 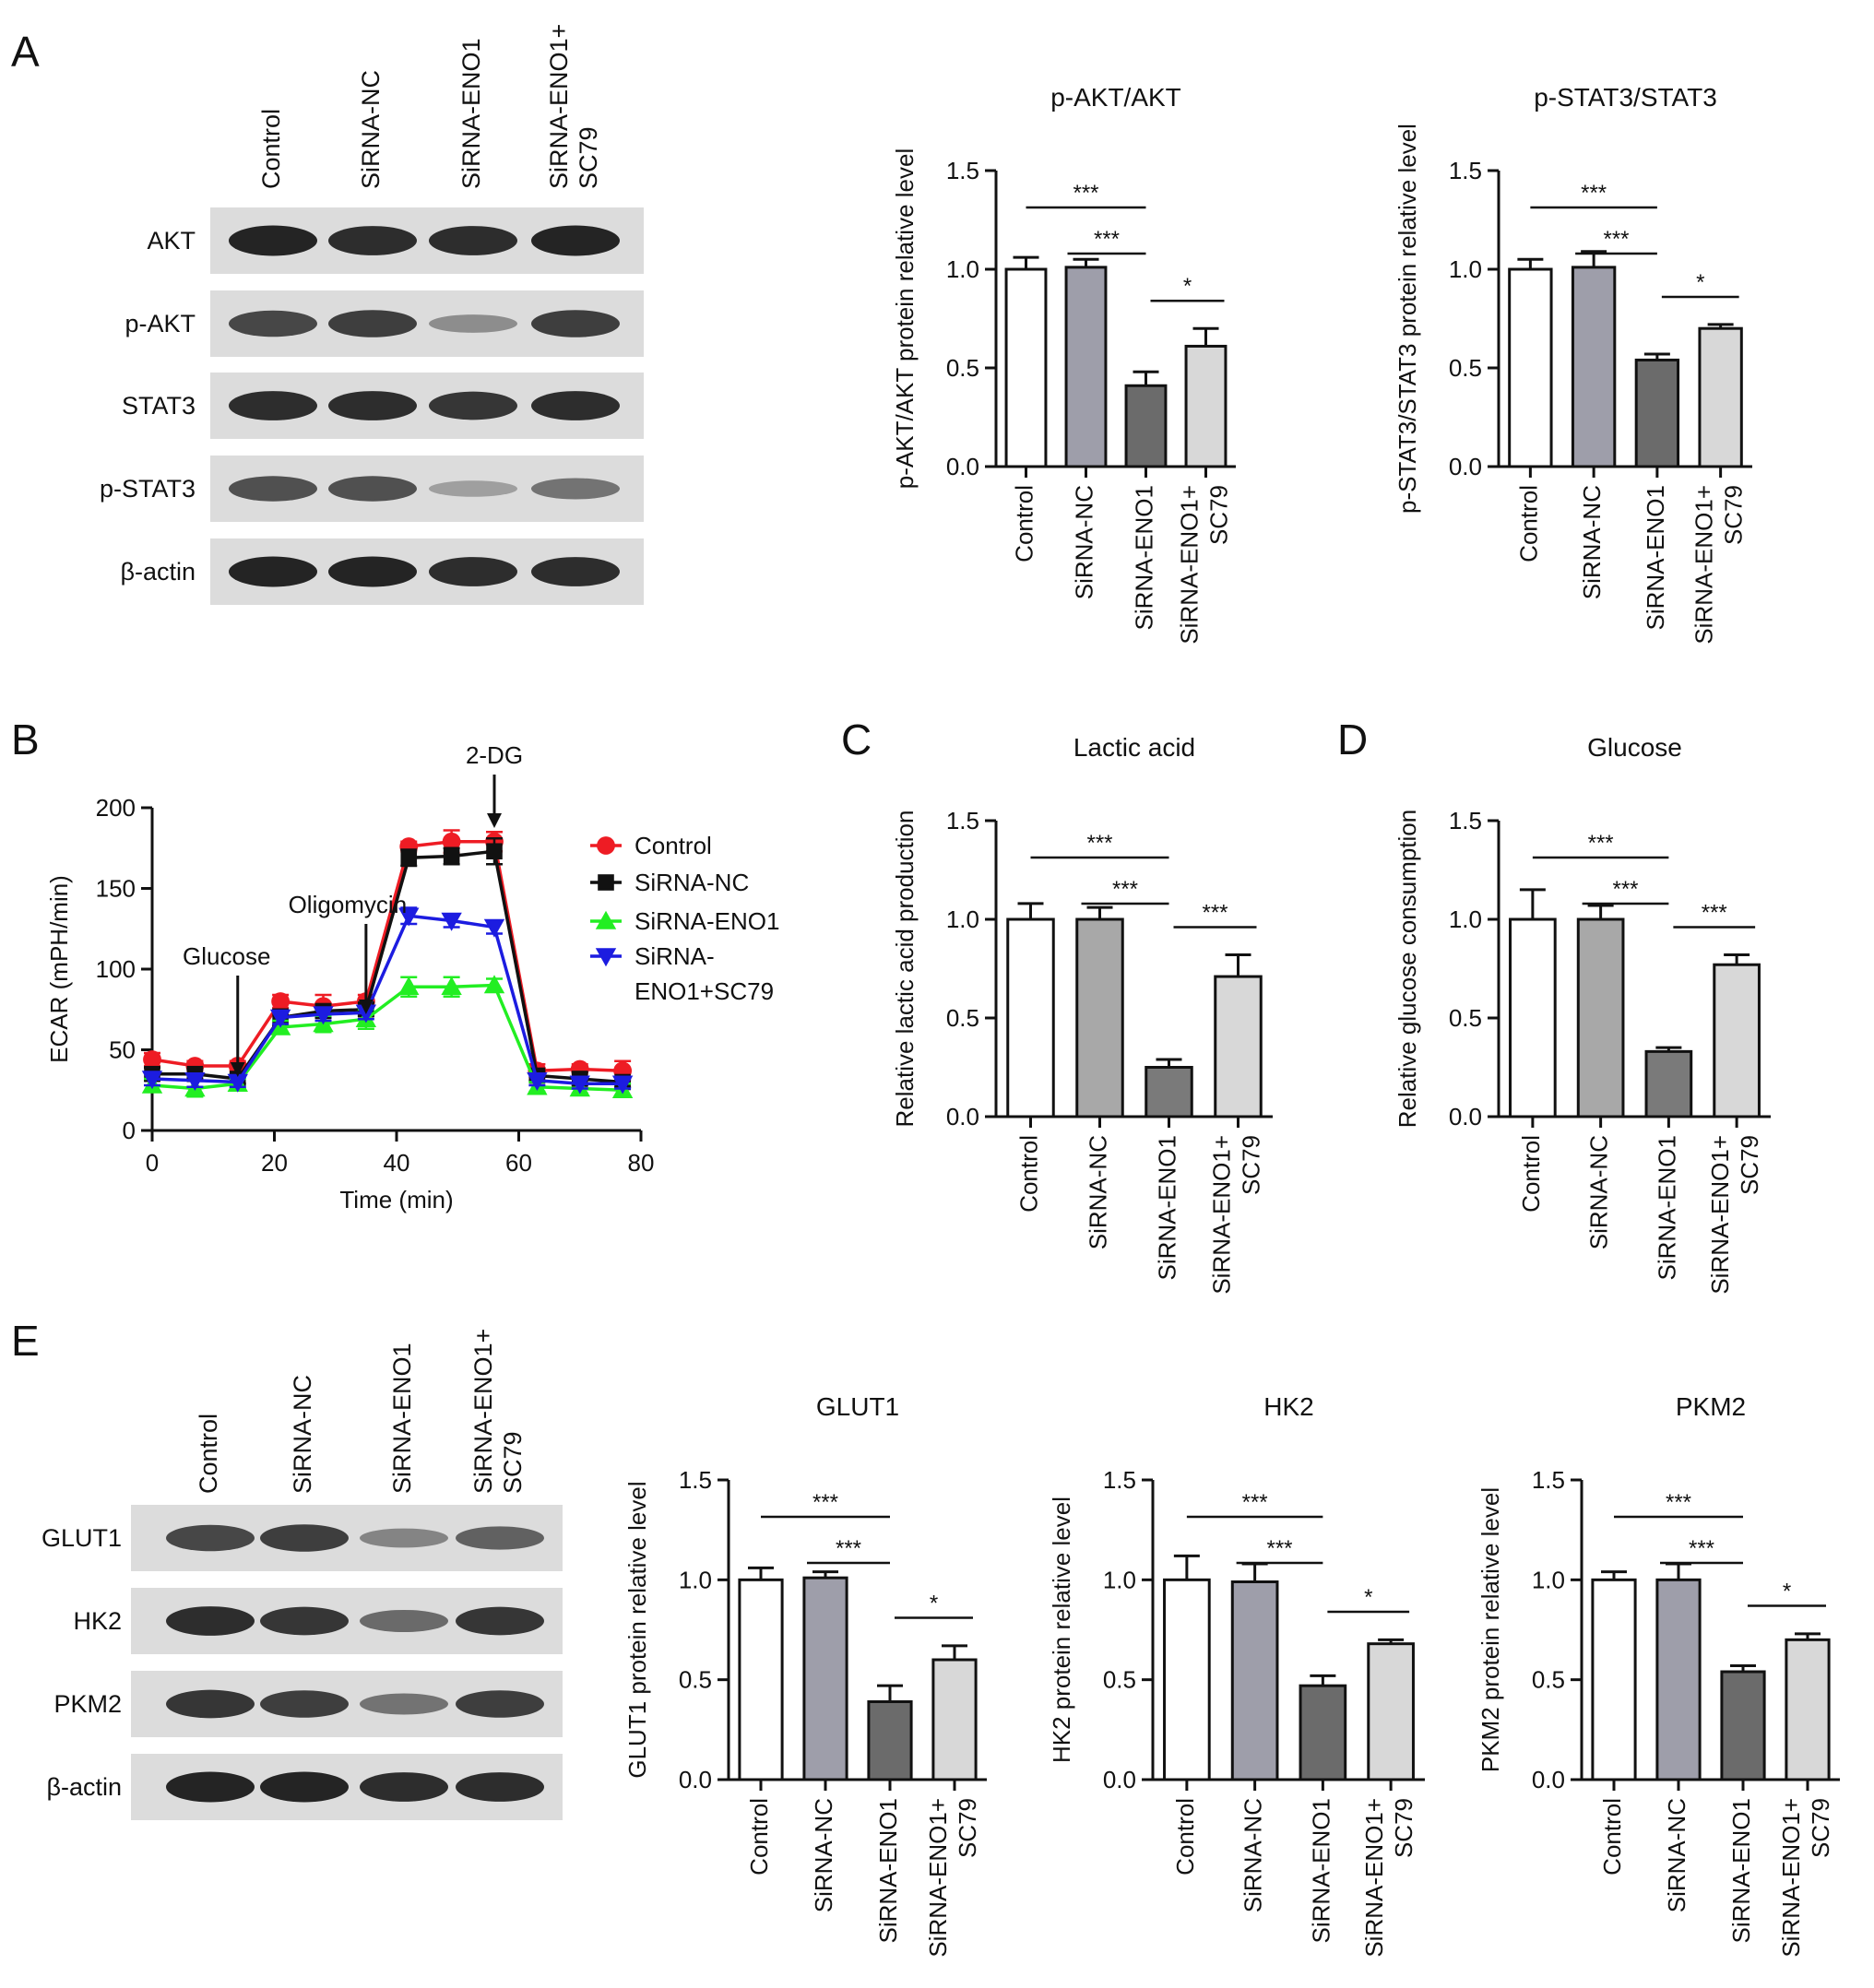 What do you see at coordinates (158, 572) in the screenshot?
I see `blot-row-label: β-actin` at bounding box center [158, 572].